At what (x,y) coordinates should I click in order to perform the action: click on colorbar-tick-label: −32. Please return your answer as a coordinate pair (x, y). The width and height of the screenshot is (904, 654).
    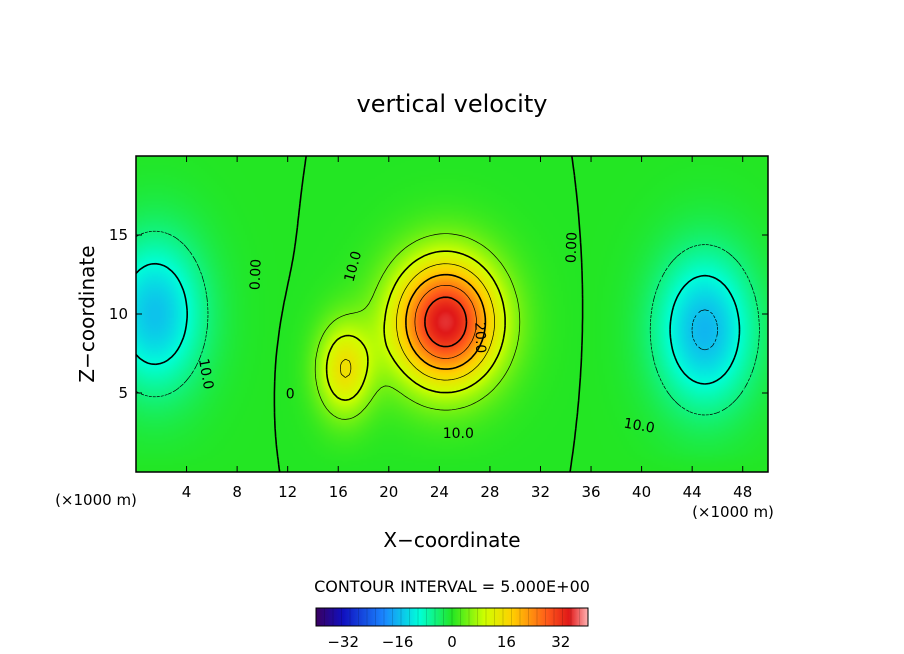
    Looking at the image, I should click on (343, 642).